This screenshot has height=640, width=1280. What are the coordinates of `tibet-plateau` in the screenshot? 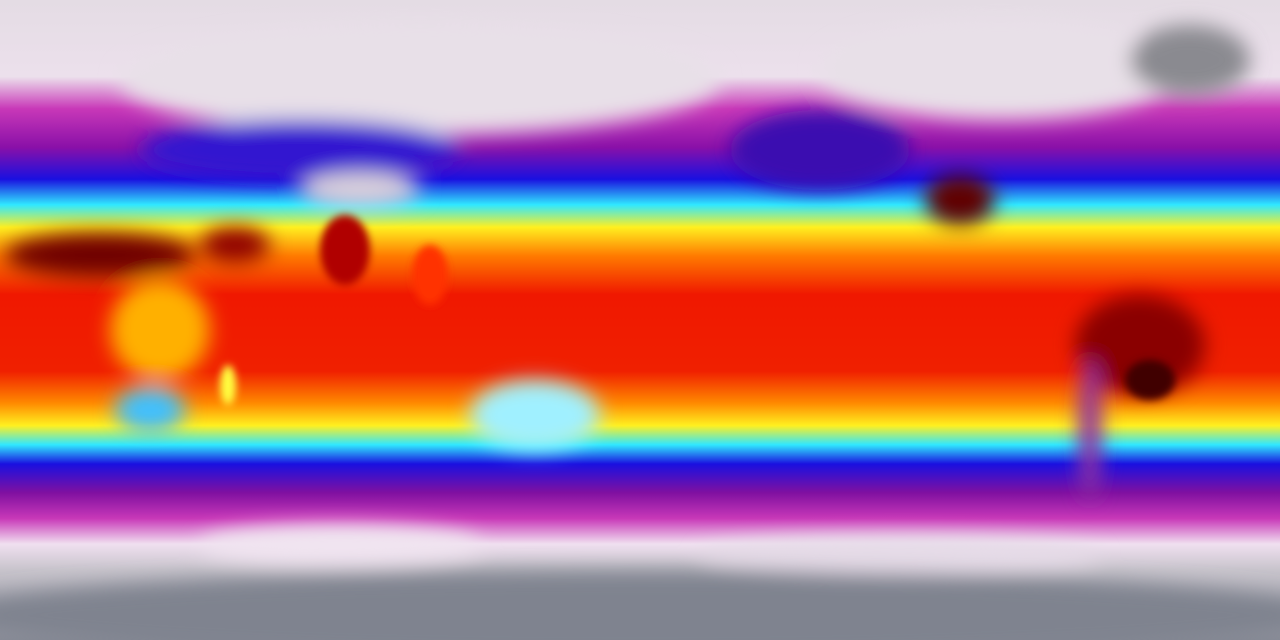 It's located at (360, 190).